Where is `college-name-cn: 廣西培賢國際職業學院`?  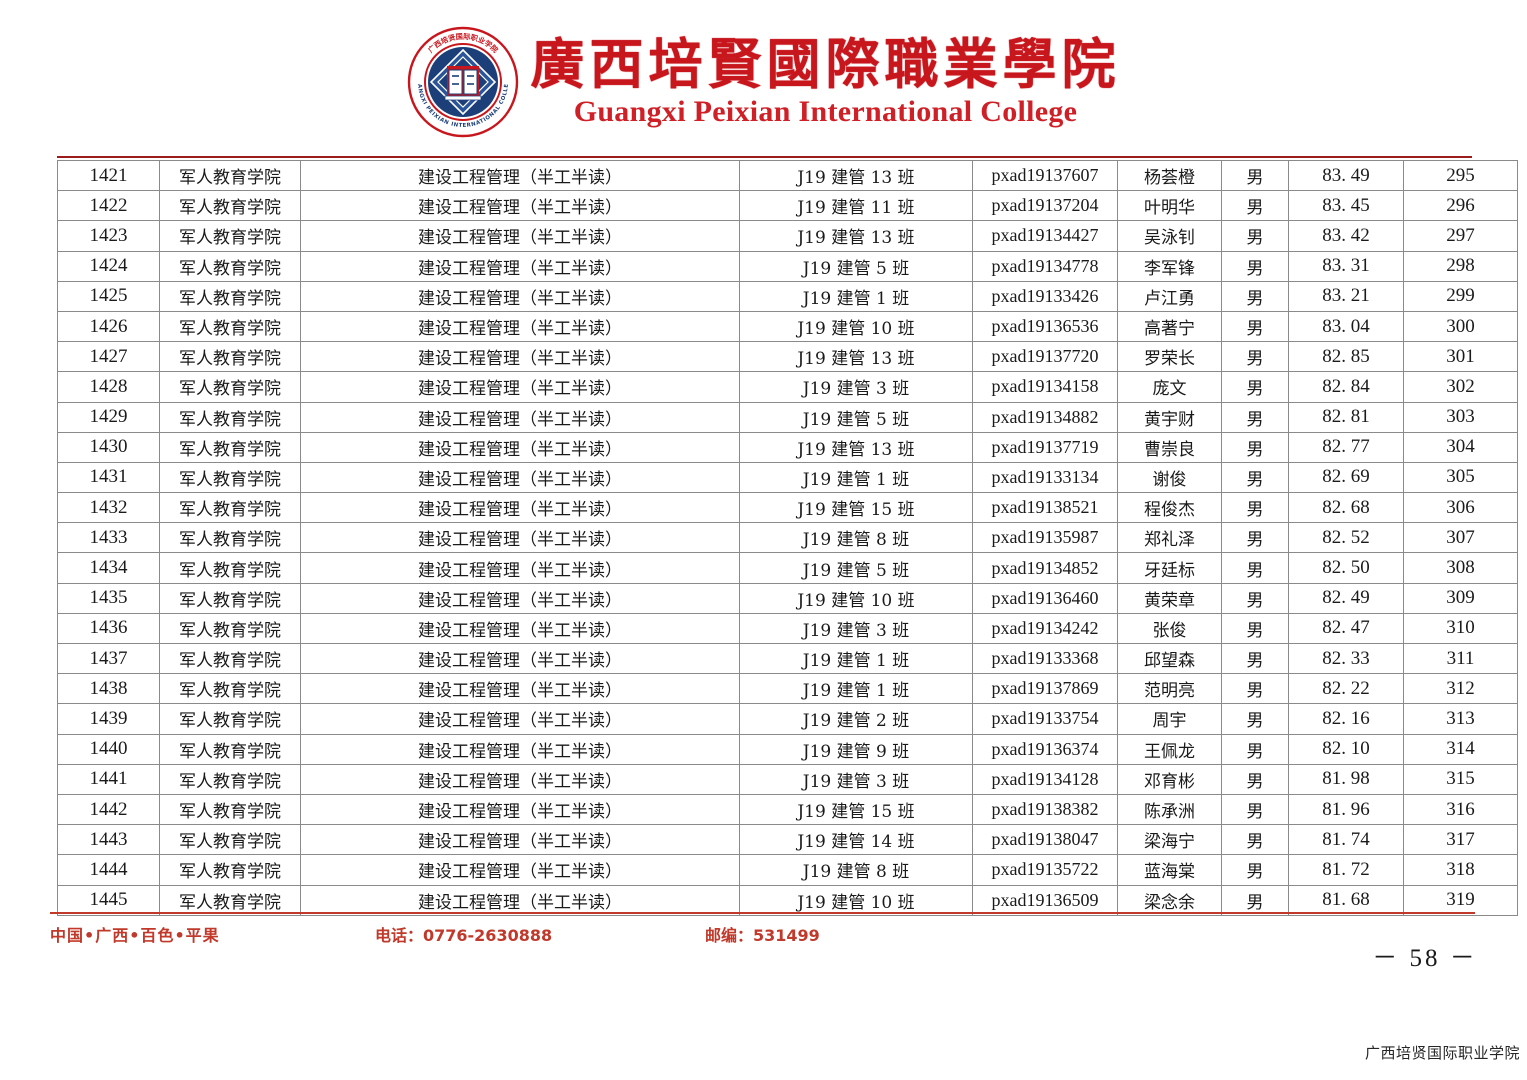 college-name-cn: 廣西培賢國際職業學院 is located at coordinates (825, 64).